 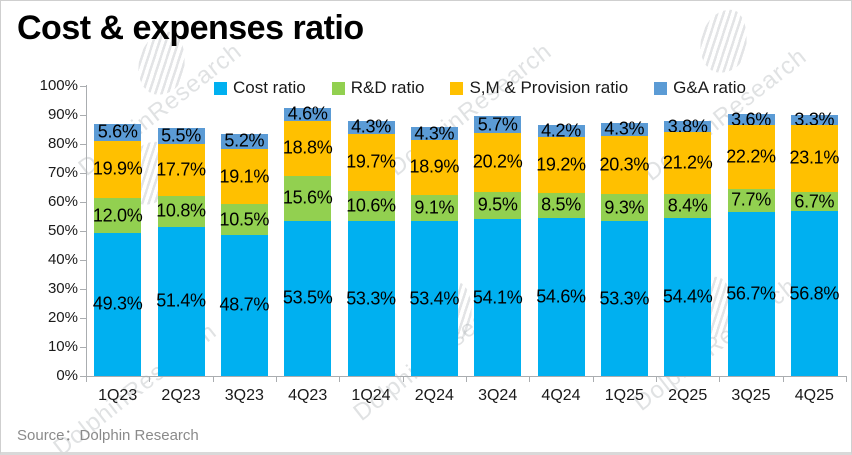 I want to click on stacked-bar-3Q25: 3.6% 22.2% 7.7% 56.7%, so click(x=751, y=242).